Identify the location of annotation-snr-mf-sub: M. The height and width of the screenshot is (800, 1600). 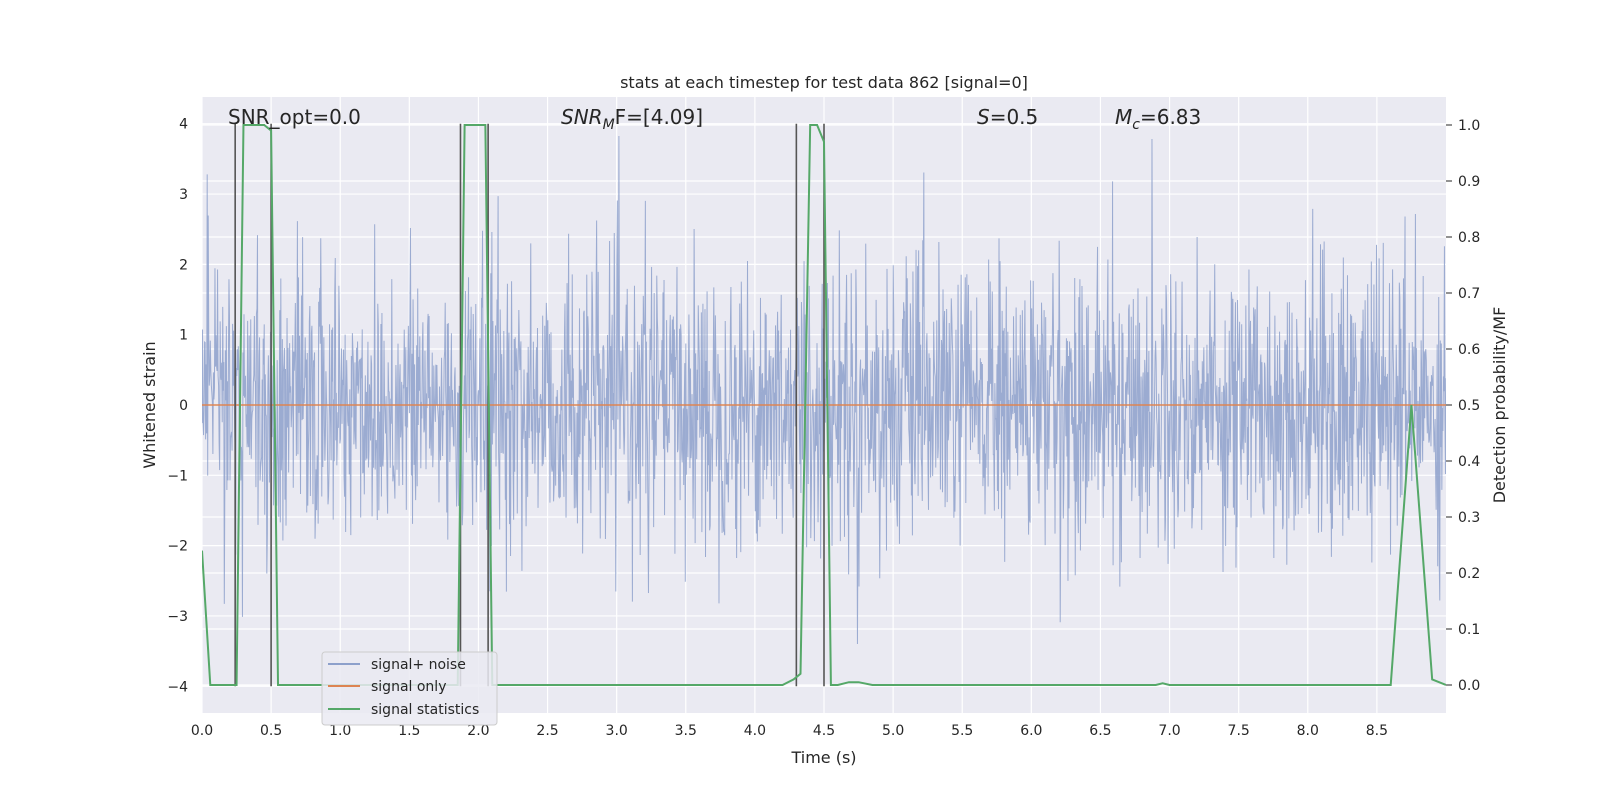
(609, 125).